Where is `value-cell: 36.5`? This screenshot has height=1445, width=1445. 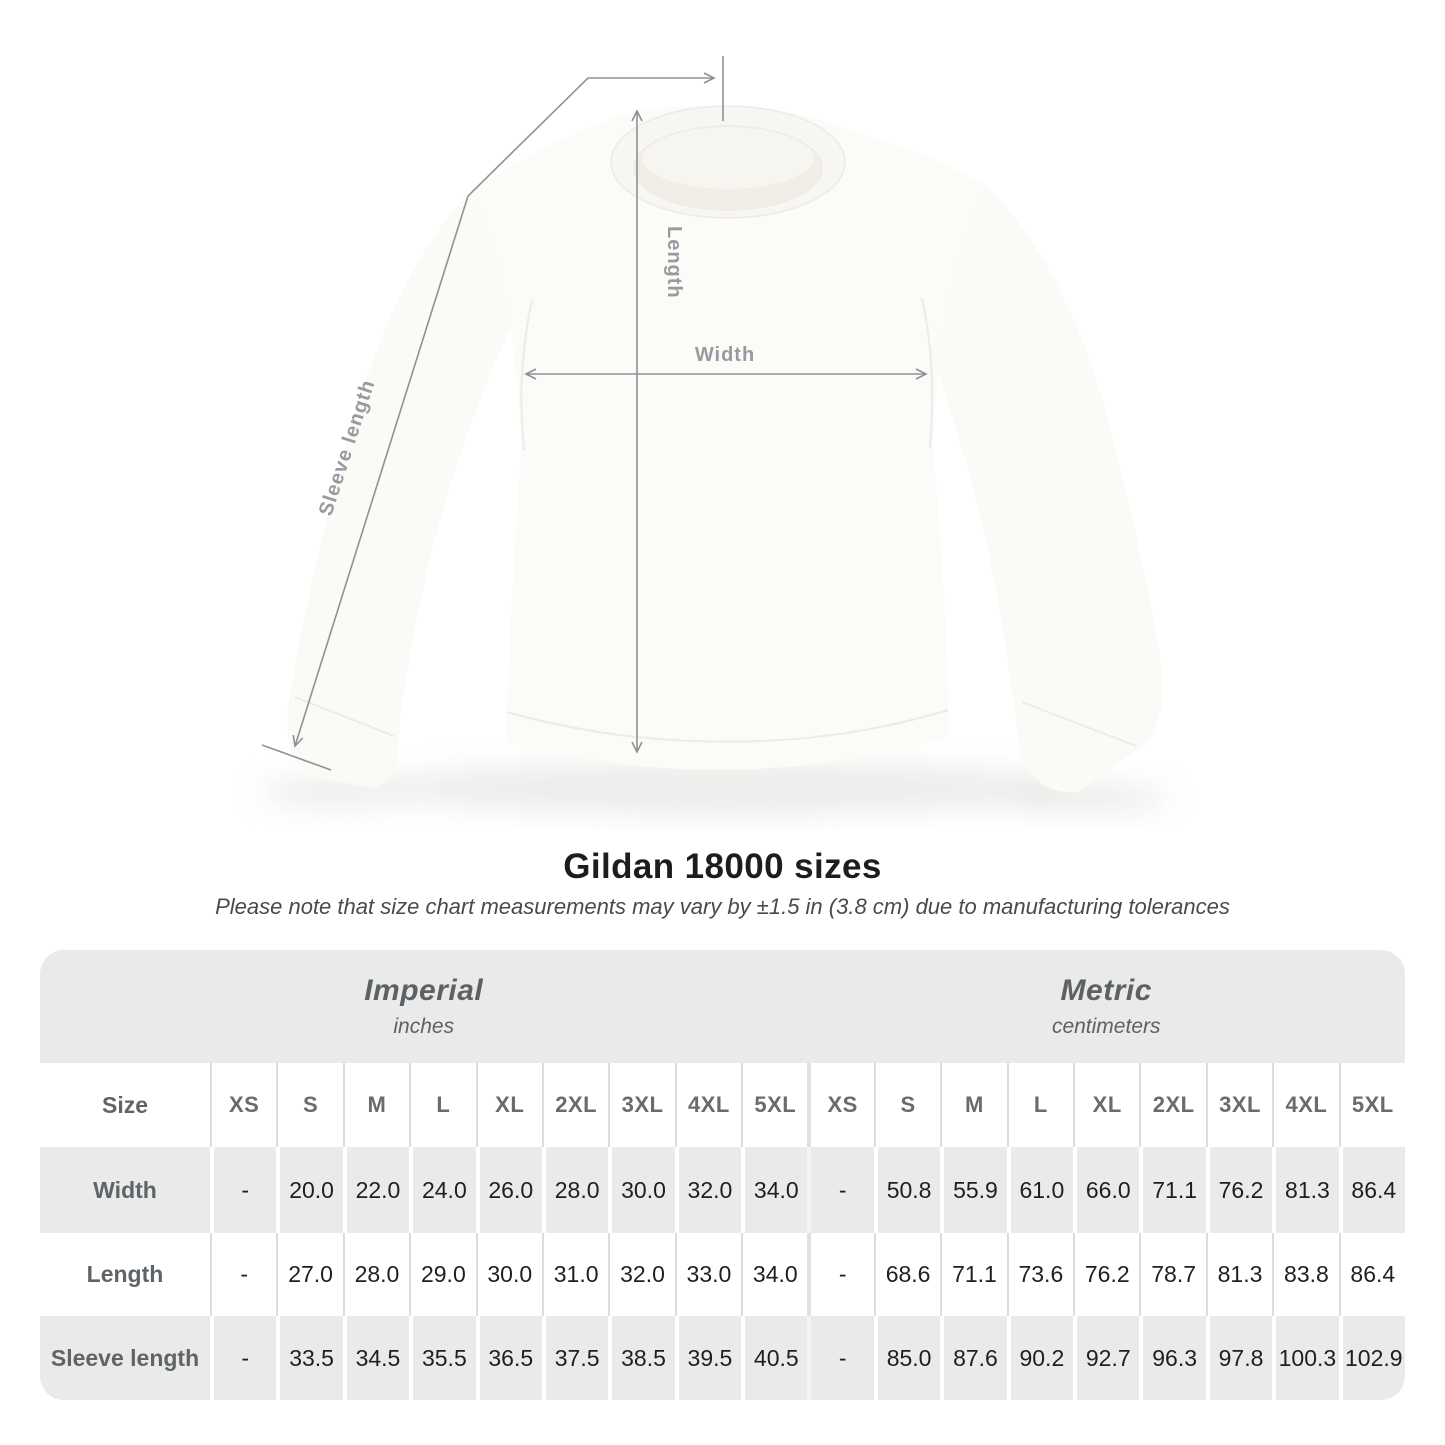 value-cell: 36.5 is located at coordinates (508, 1358).